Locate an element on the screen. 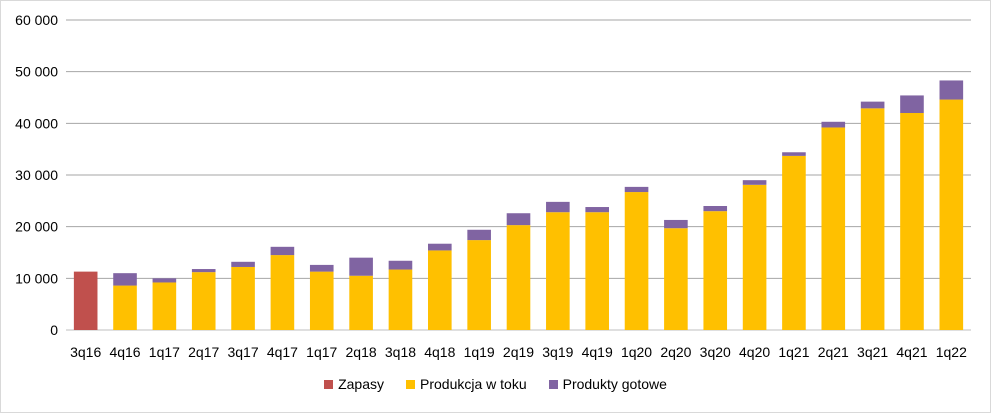 This screenshot has width=991, height=413. x-tick-label: 3q19 is located at coordinates (557, 352).